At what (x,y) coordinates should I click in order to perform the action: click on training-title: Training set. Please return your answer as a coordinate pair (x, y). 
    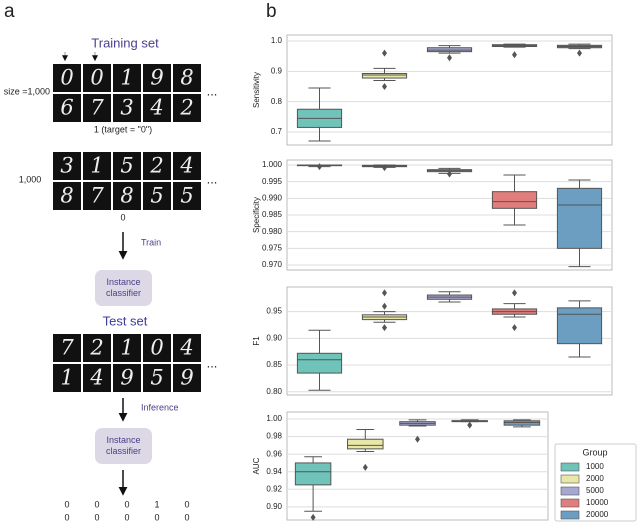
    Looking at the image, I should click on (125, 42).